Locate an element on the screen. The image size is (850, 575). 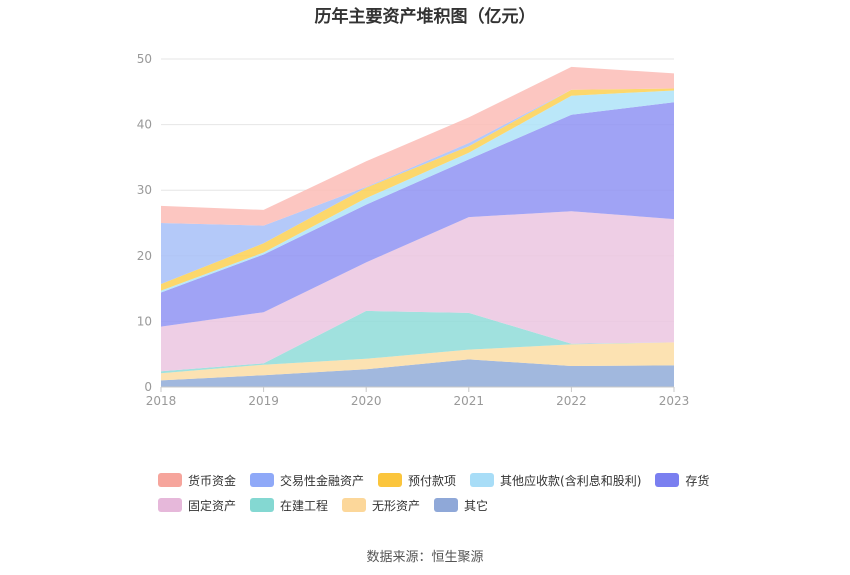
legend-label: 预付款项 is located at coordinates (432, 480).